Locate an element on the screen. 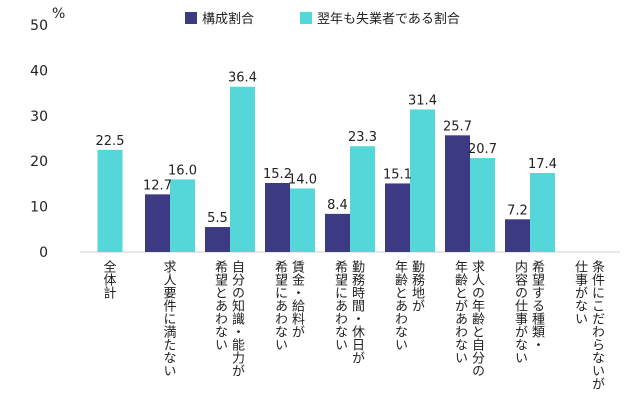 This screenshot has width=640, height=400. y-tick-label: 10 is located at coordinates (39, 208).